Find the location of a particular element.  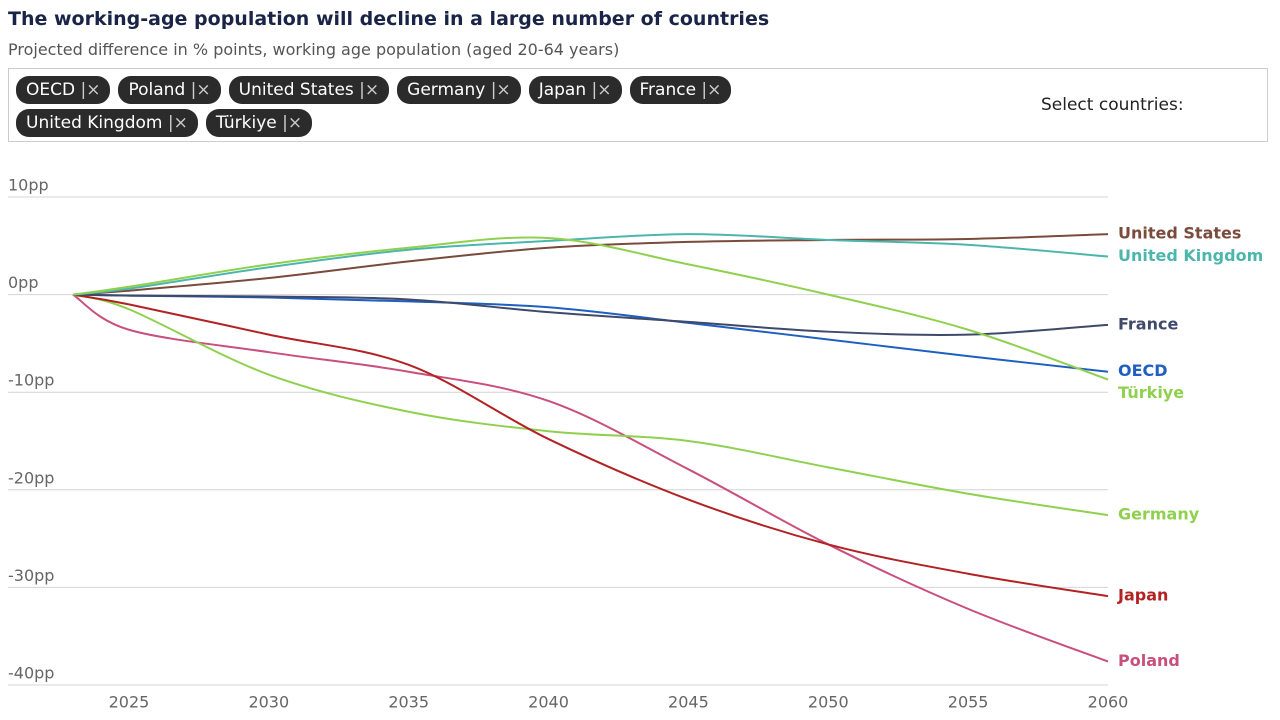

country-chip: Japan is located at coordinates (575, 90).